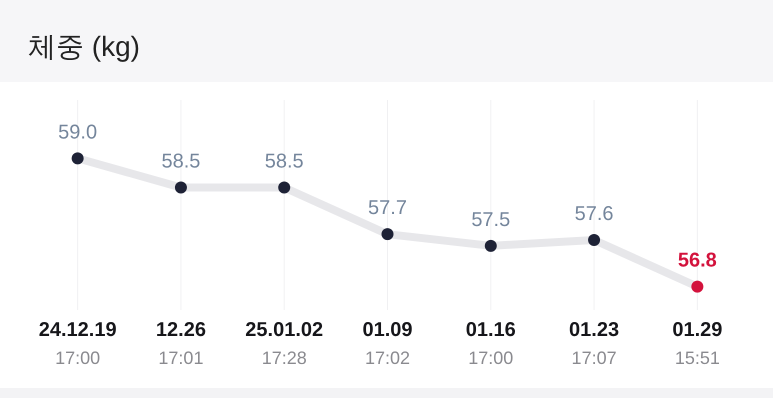  What do you see at coordinates (697, 261) in the screenshot?
I see `data-label: 56.8` at bounding box center [697, 261].